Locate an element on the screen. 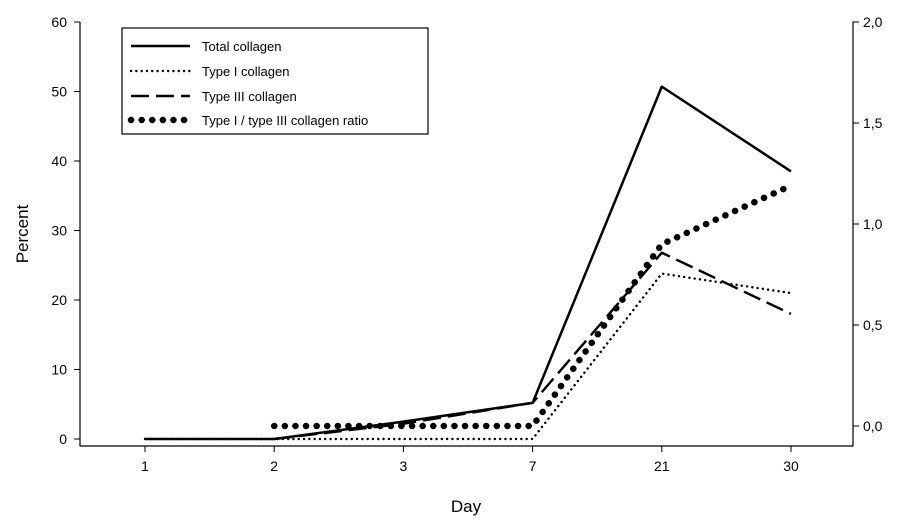  legend-label: Type III collagen is located at coordinates (249, 96).